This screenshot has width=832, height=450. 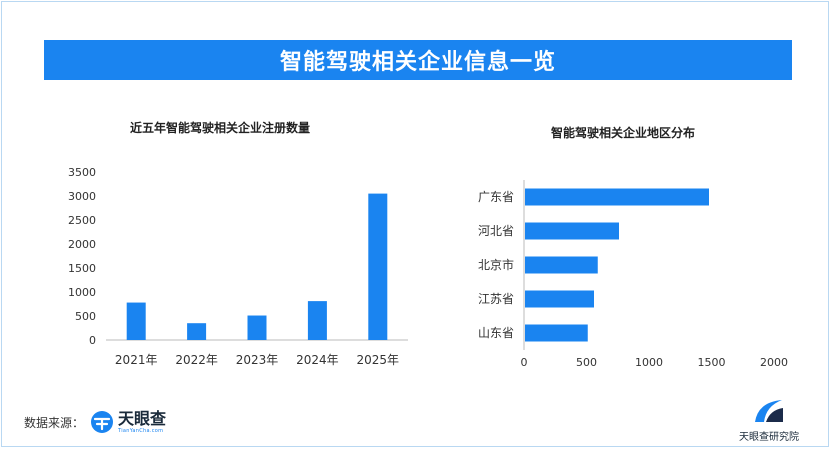 What do you see at coordinates (142, 418) in the screenshot?
I see `brand-name: 天眼查` at bounding box center [142, 418].